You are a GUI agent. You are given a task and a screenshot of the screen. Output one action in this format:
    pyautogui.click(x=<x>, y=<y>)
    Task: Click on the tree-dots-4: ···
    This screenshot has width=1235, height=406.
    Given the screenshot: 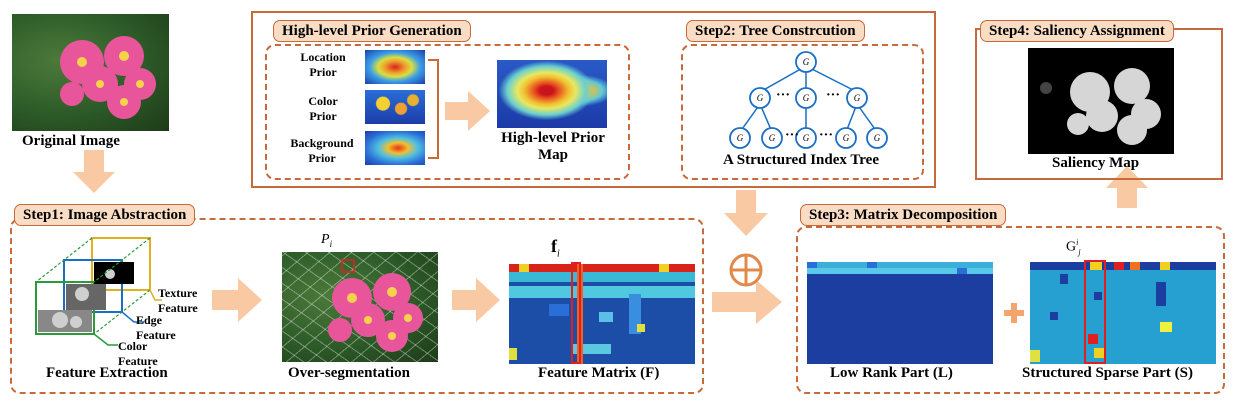 What is the action you would take?
    pyautogui.click(x=826, y=135)
    